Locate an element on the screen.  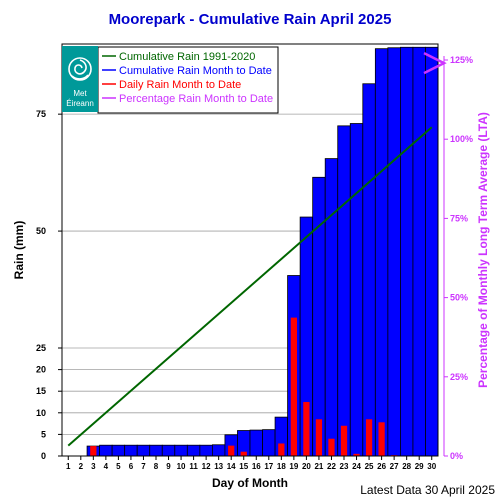
x-tick-label: 28 is located at coordinates (406, 466).